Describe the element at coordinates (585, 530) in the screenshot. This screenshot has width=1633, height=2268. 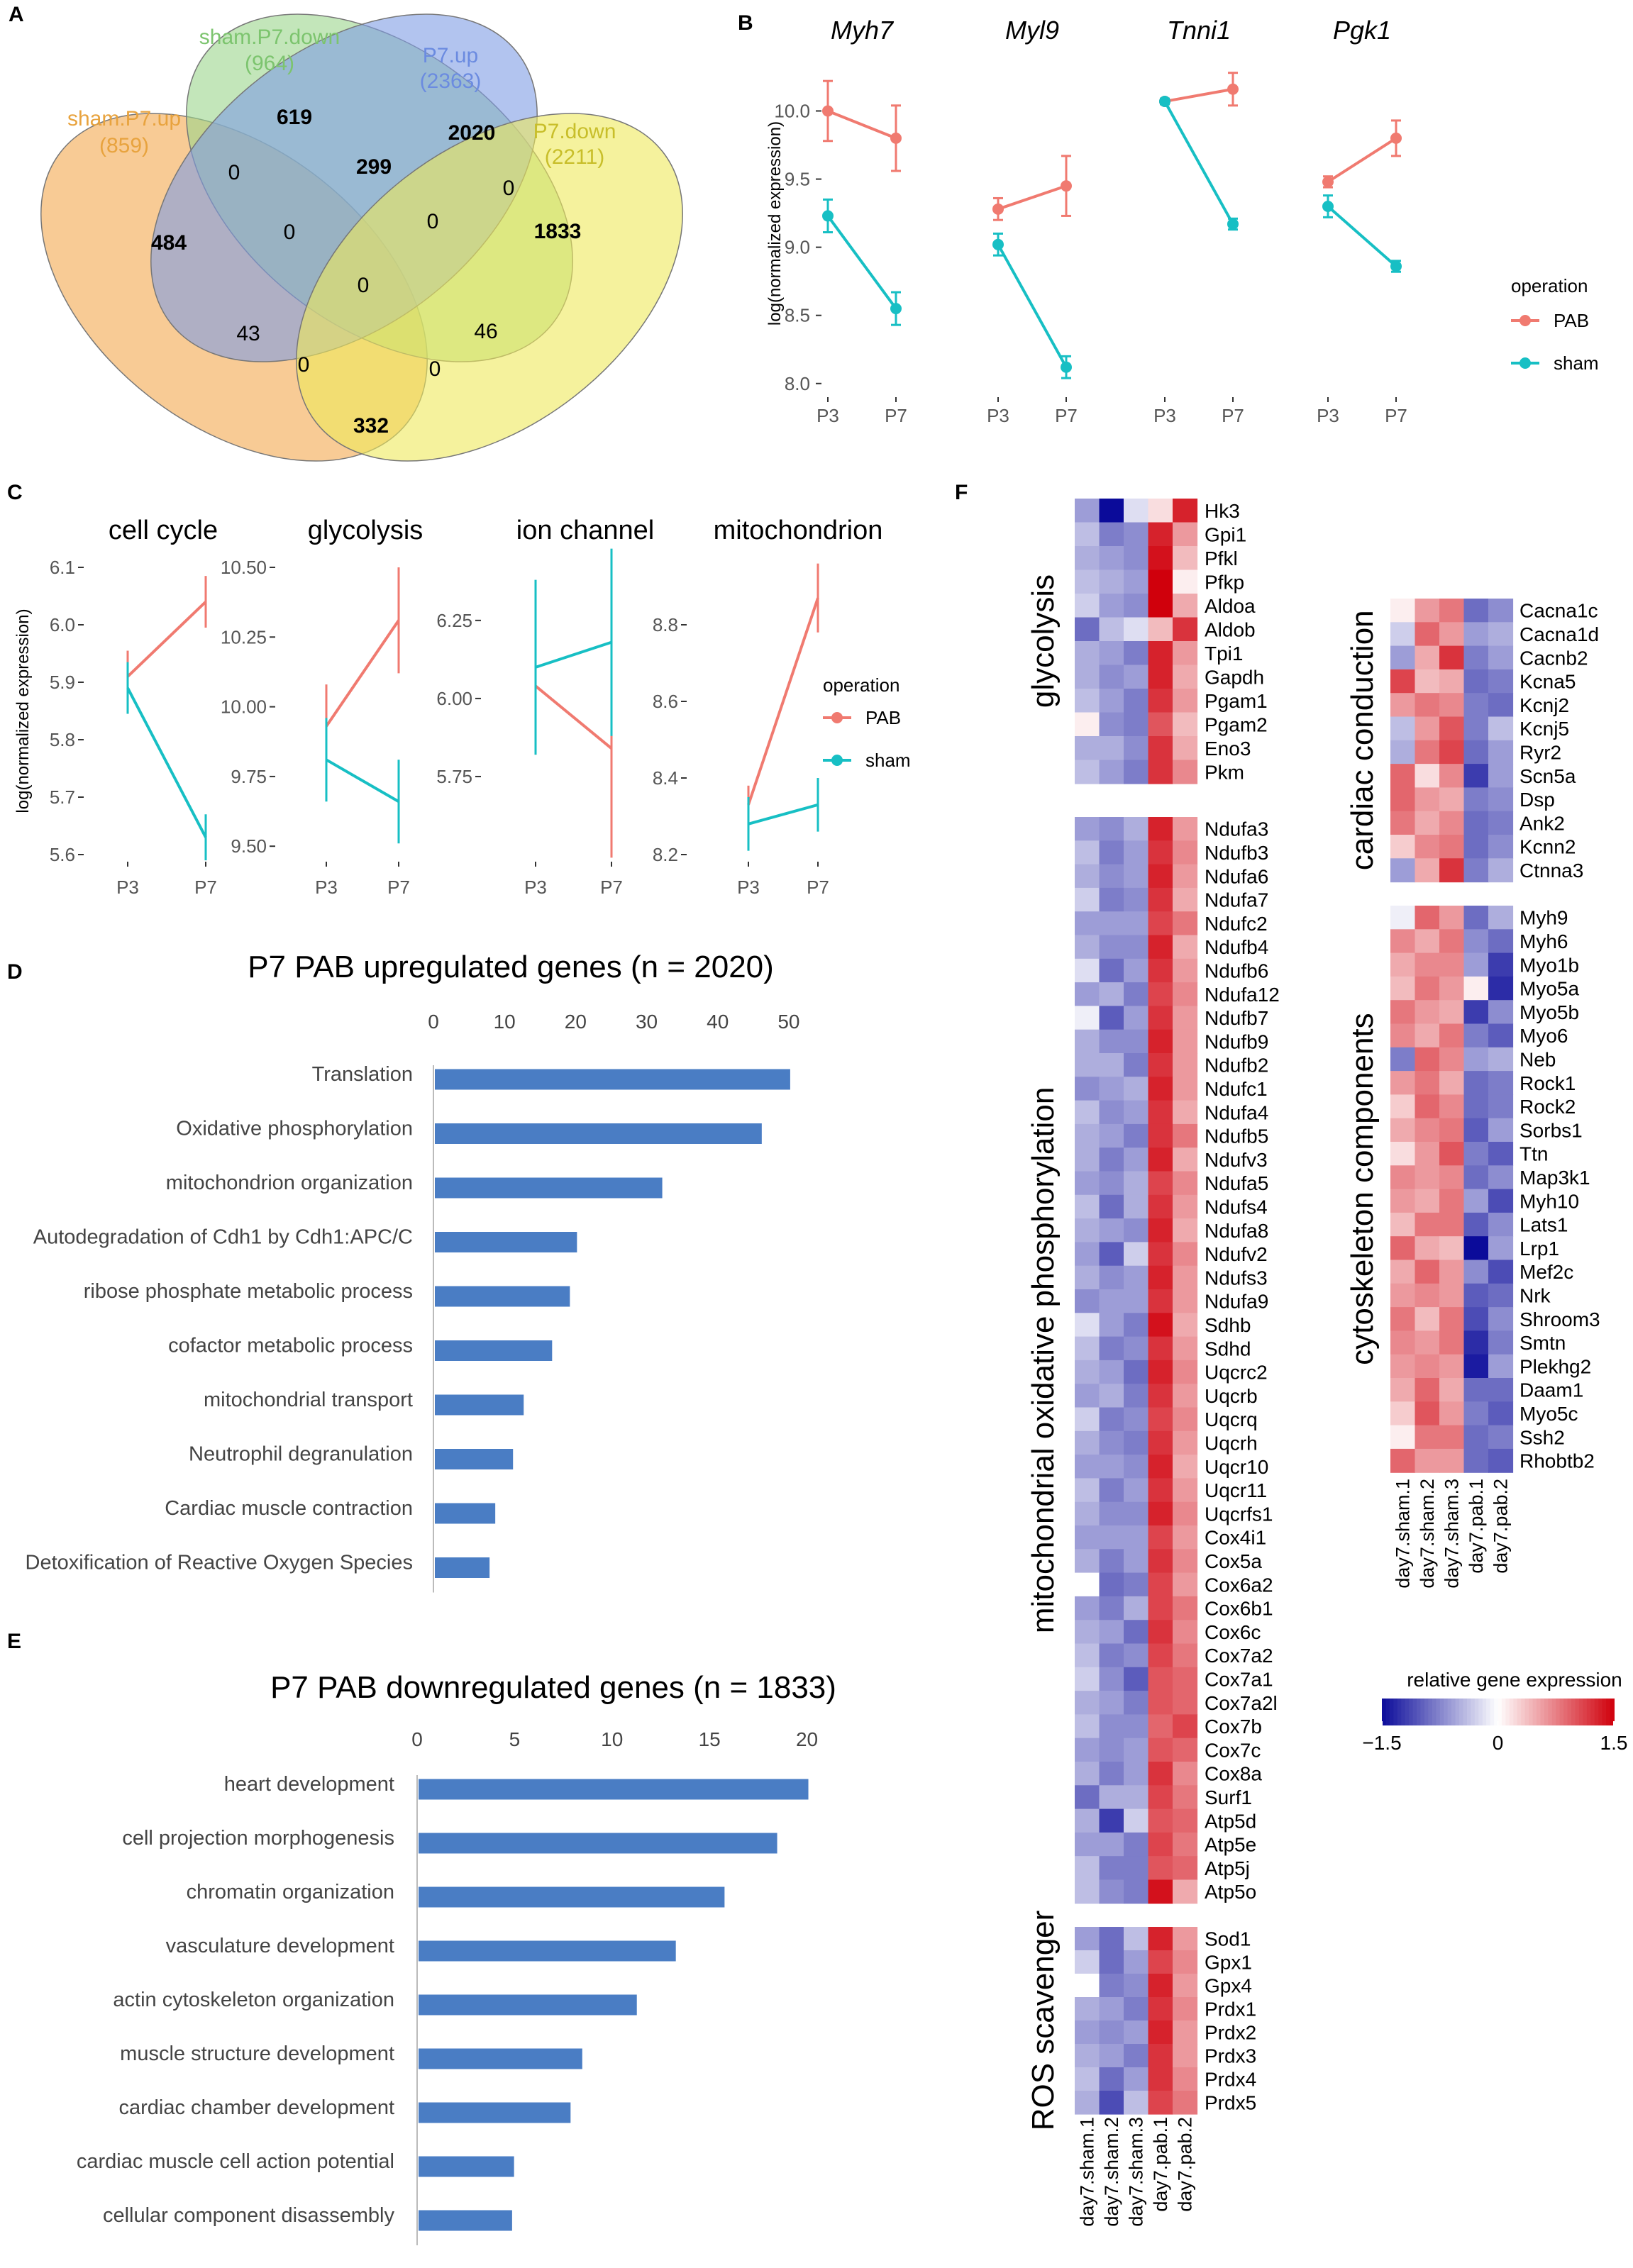
I see `c-facet-title: ion channel` at that location.